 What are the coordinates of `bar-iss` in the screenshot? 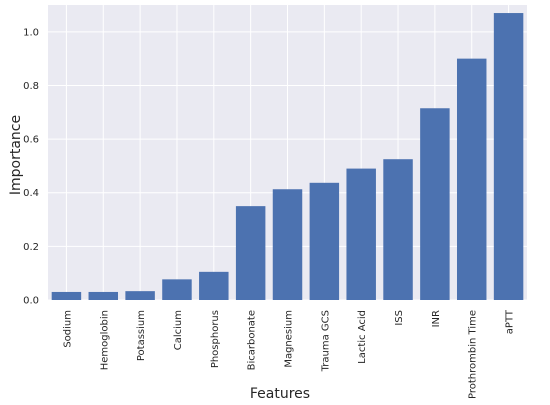 It's located at (398, 229).